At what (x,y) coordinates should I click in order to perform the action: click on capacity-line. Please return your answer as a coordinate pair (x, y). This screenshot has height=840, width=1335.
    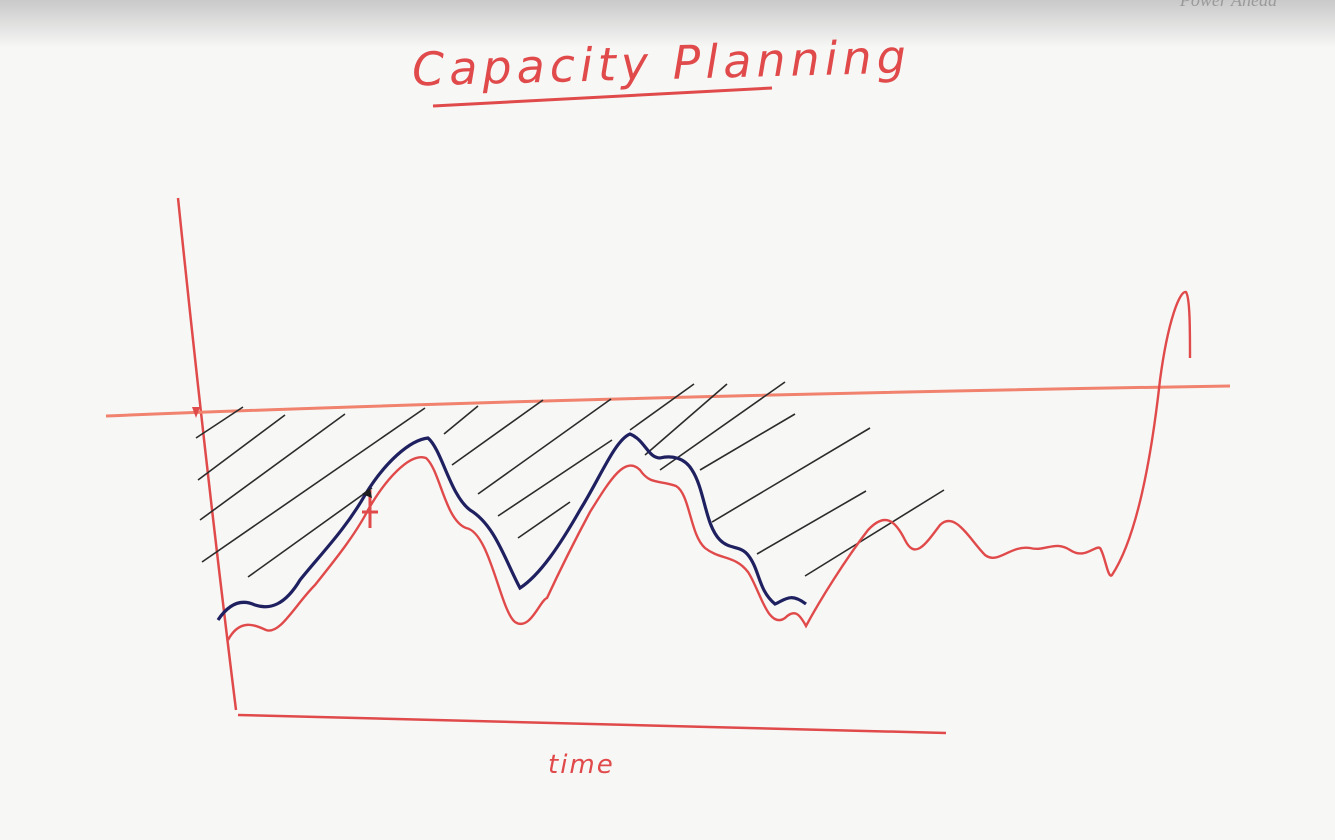
    Looking at the image, I should click on (668, 401).